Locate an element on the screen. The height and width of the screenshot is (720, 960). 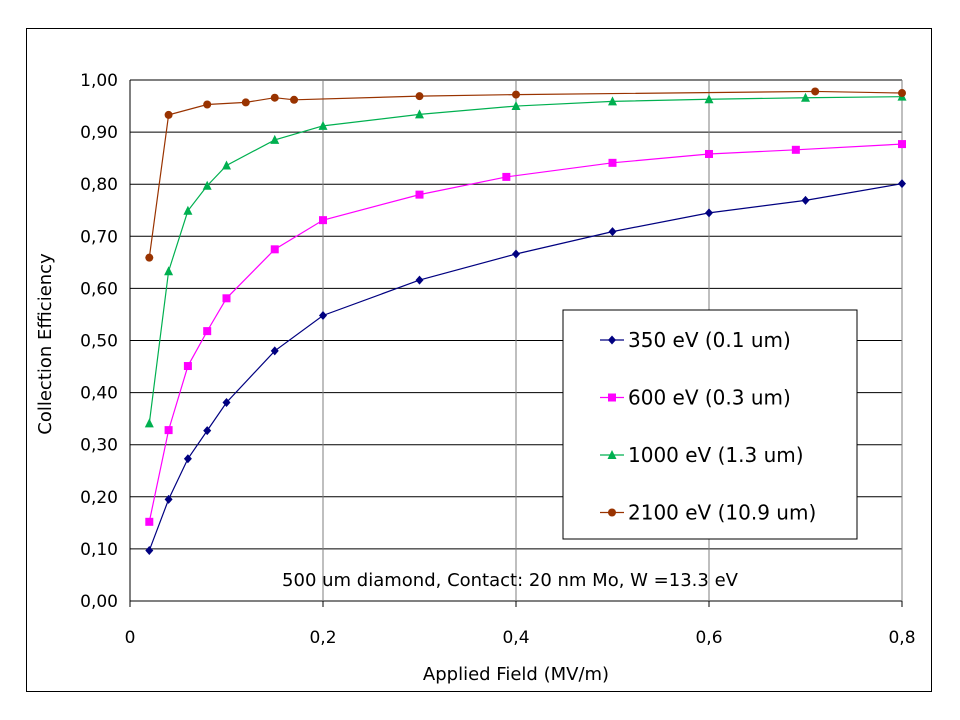
legend-entry: 2100 eV (10.9 um) is located at coordinates (708, 513).